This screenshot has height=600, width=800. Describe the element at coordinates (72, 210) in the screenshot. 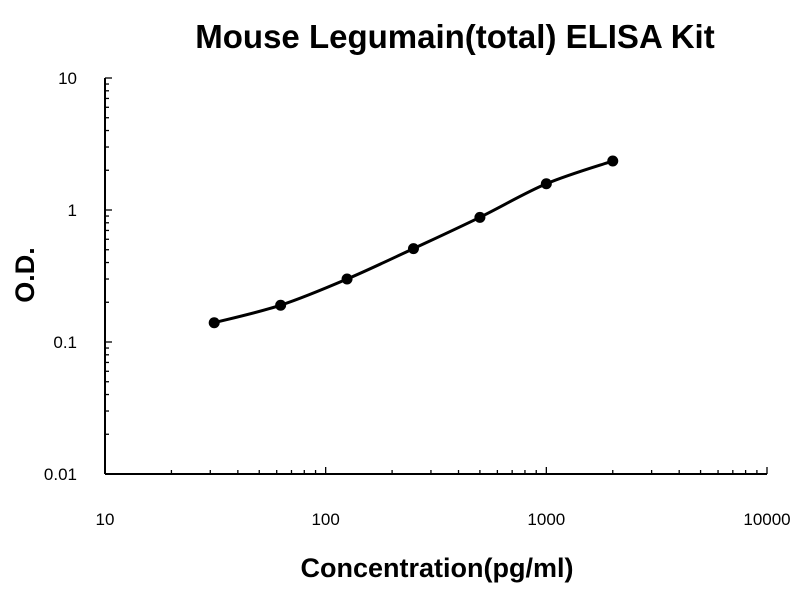

I see `y-tick-label: 1` at that location.